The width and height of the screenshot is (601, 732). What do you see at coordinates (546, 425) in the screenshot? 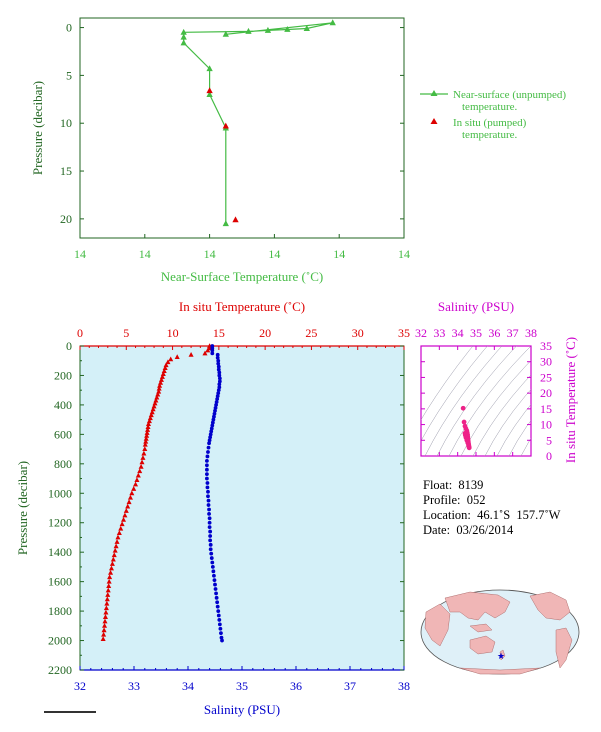
I see `ts-y-tick-label: 10` at bounding box center [546, 425].